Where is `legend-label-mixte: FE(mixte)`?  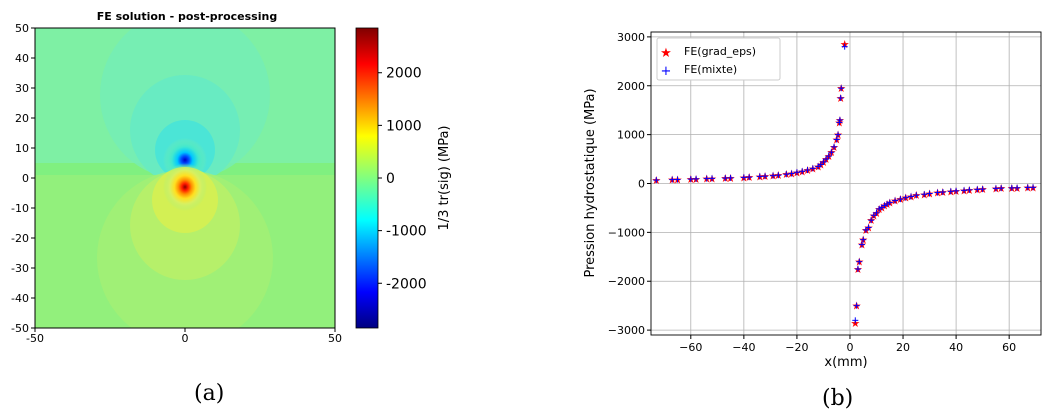
legend-label-mixte: FE(mixte) is located at coordinates (710, 69).